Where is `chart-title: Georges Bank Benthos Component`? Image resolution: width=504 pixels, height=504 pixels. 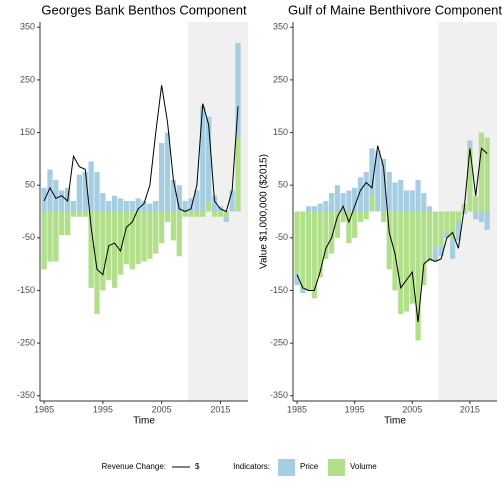
chart-title: Georges Bank Benthos Component is located at coordinates (144, 9).